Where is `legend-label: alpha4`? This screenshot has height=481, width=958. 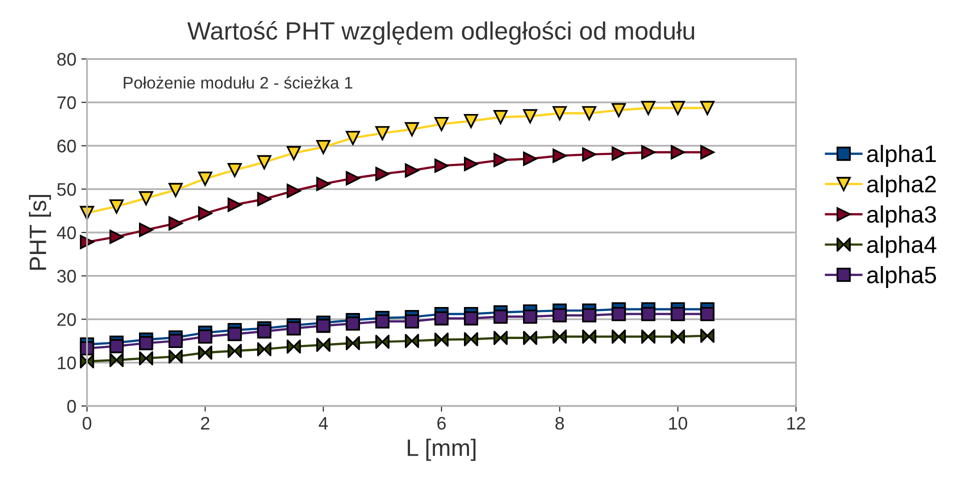
legend-label: alpha4 is located at coordinates (901, 247).